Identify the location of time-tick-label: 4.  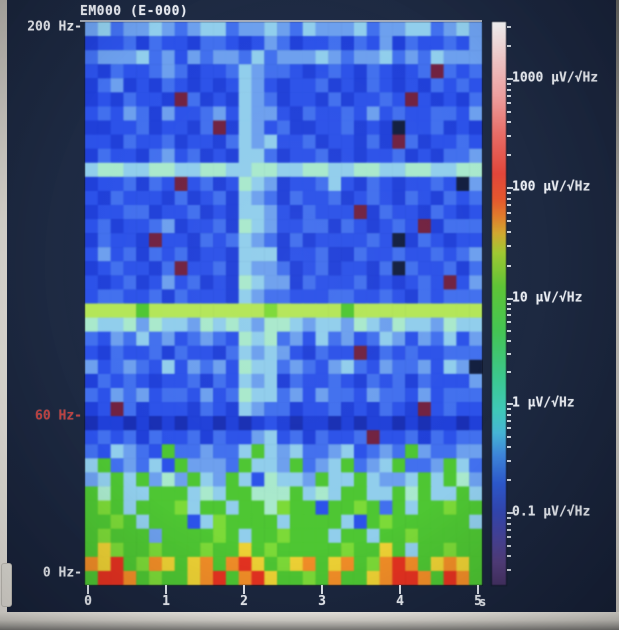
(400, 601).